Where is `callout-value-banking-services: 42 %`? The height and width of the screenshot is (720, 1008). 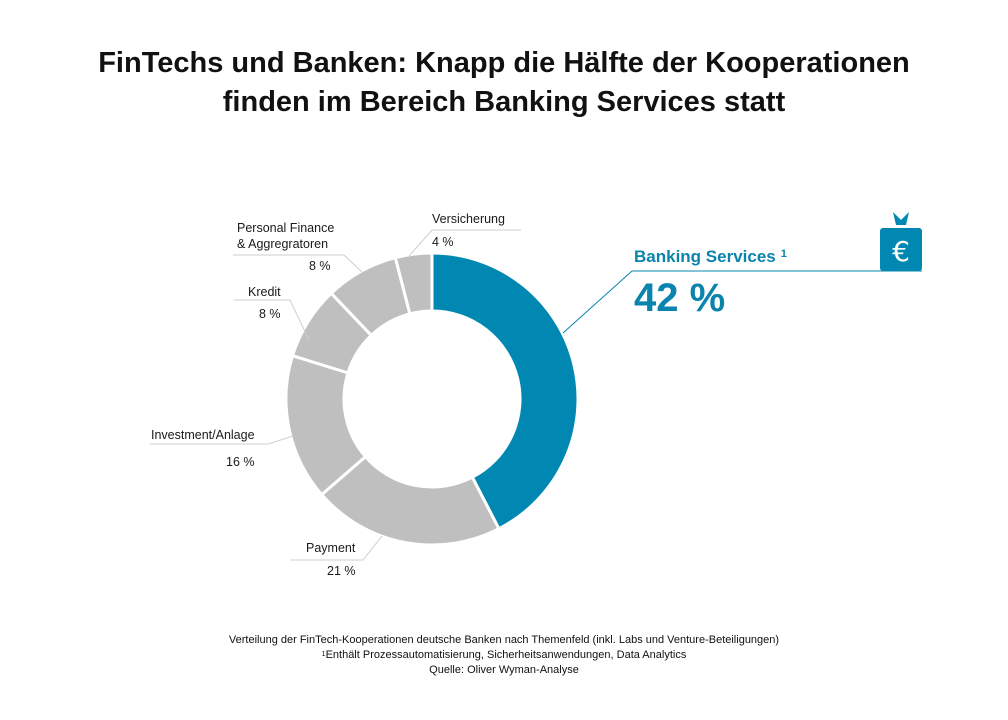 callout-value-banking-services: 42 % is located at coordinates (679, 298).